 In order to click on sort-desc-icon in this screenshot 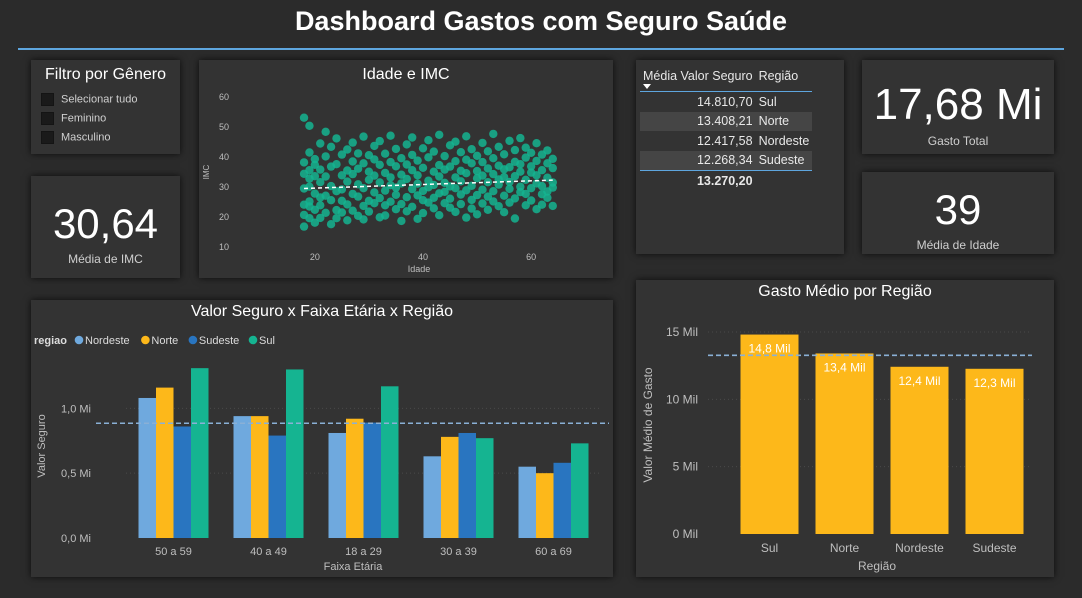, I will do `click(647, 86)`.